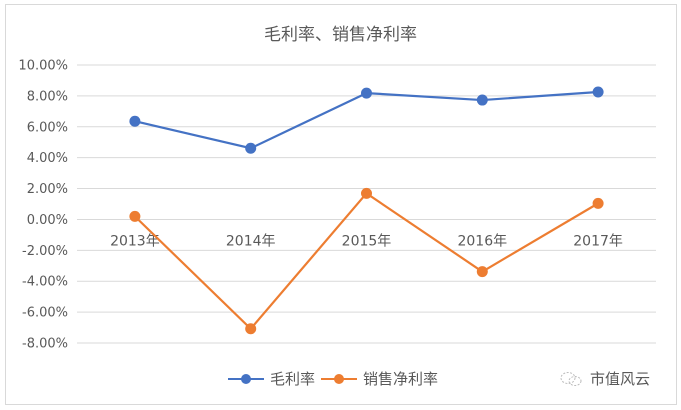 The width and height of the screenshot is (681, 410). What do you see at coordinates (620, 379) in the screenshot?
I see `watermark-text: 市值风云` at bounding box center [620, 379].